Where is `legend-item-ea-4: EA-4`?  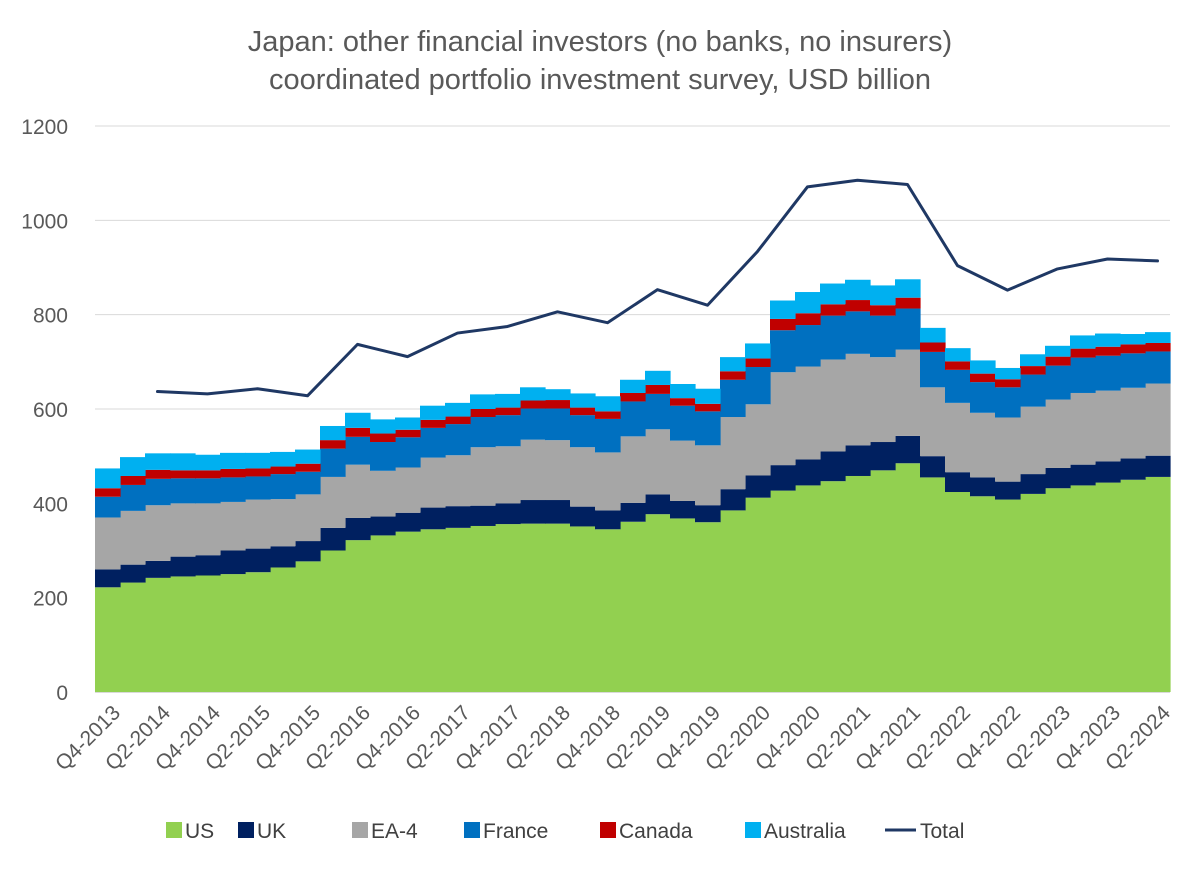
legend-item-ea-4: EA-4 is located at coordinates (385, 831).